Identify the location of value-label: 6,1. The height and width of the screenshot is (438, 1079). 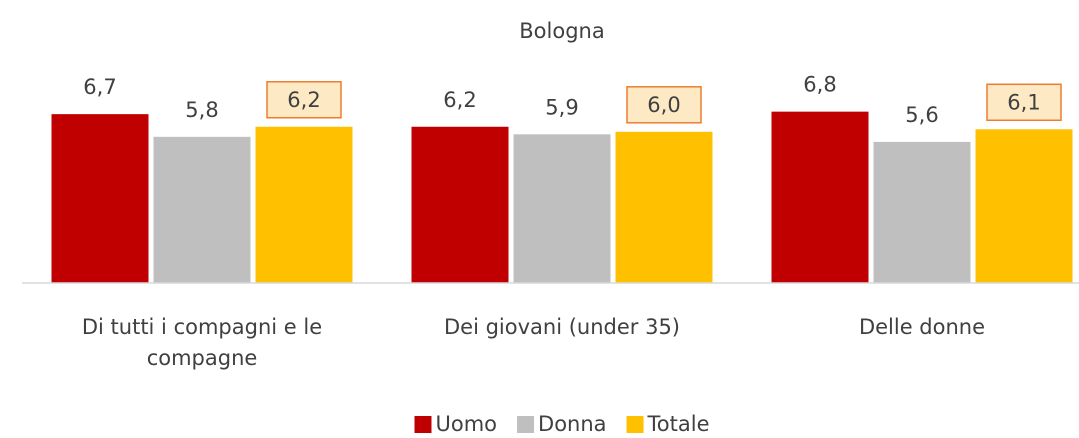
(1023, 102).